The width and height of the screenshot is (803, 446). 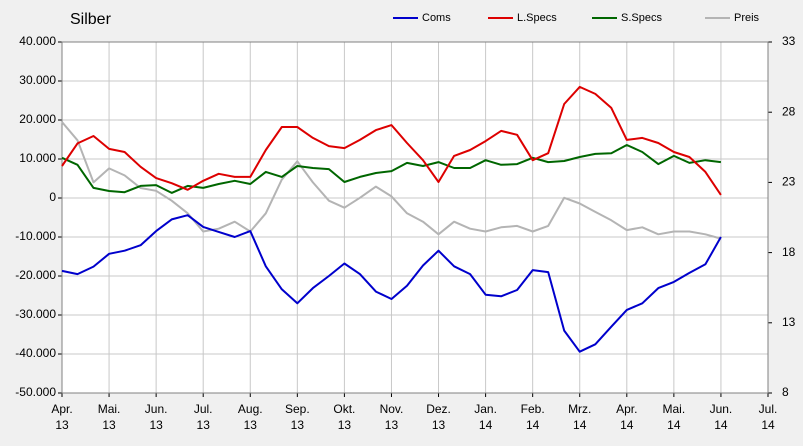 What do you see at coordinates (344, 409) in the screenshot?
I see `x-tick-label: Okt.` at bounding box center [344, 409].